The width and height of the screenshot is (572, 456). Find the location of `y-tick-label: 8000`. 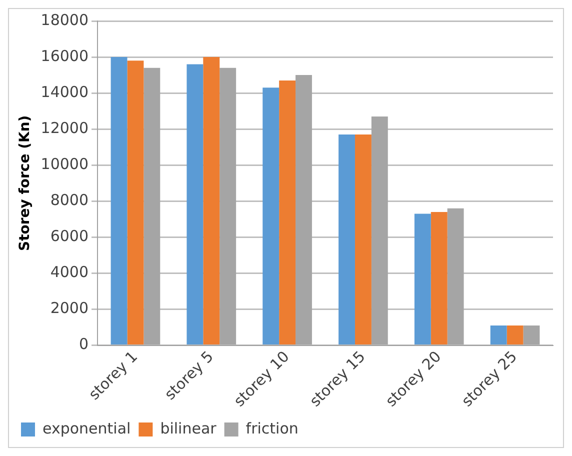

y-tick-label: 8000 is located at coordinates (69, 200).